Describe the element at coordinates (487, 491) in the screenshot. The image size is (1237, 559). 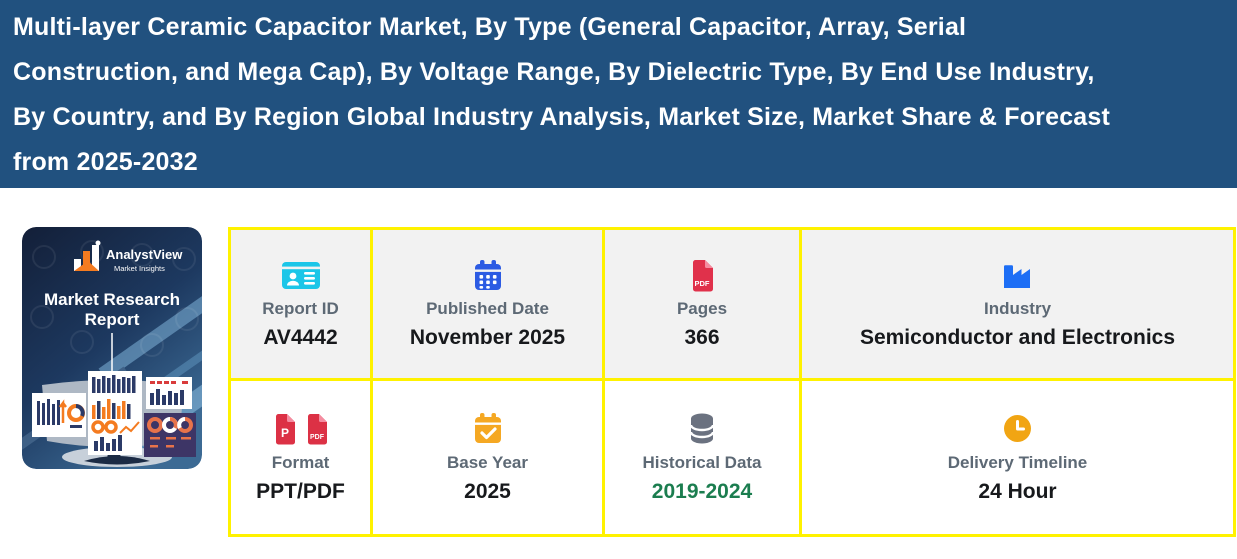
I see `base-year-value: 2025` at that location.